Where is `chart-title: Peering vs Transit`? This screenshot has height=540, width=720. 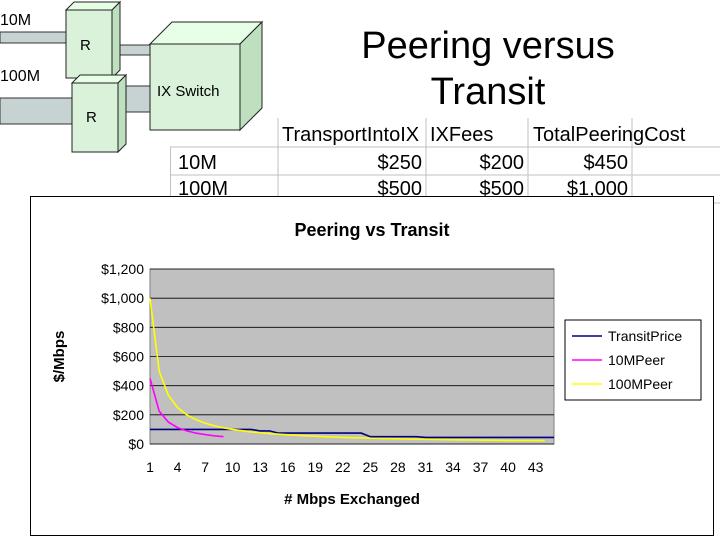 chart-title: Peering vs Transit is located at coordinates (371, 230).